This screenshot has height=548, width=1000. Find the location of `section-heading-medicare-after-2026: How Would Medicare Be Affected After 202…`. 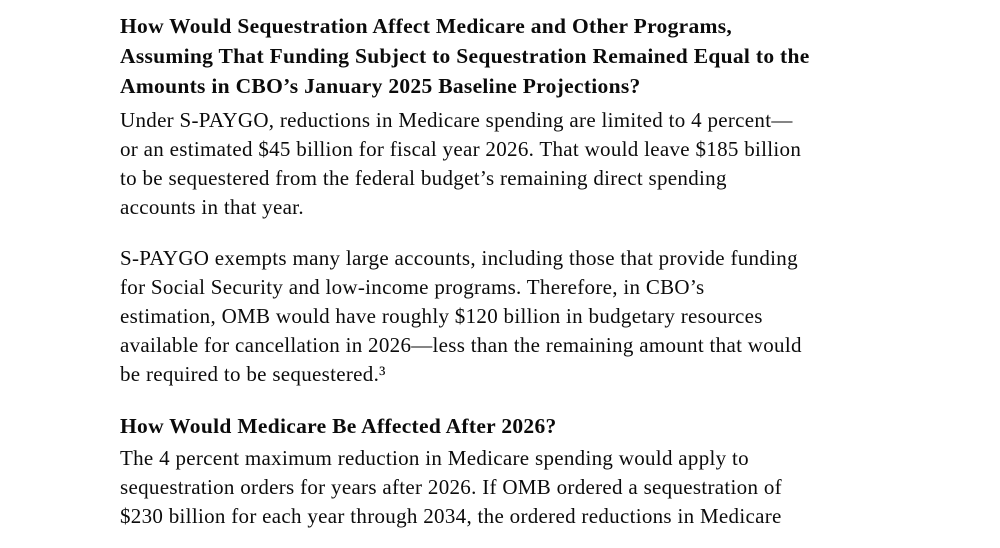

section-heading-medicare-after-2026: How Would Medicare Be Affected After 202… is located at coordinates (338, 426).